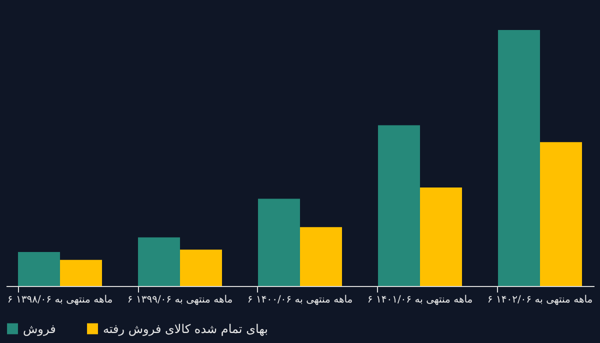  I want to click on x-tick-label: ۶ ماهه منتهی به ۱۴۰۰/۰۶, so click(300, 300).